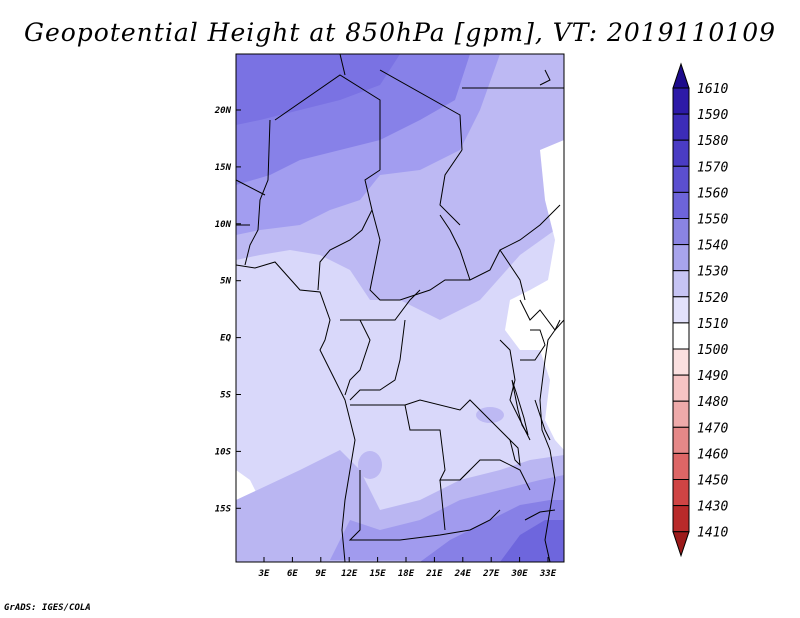 This screenshot has height=618, width=800. Describe the element at coordinates (712, 115) in the screenshot. I see `colorbar-label: 1590` at that location.